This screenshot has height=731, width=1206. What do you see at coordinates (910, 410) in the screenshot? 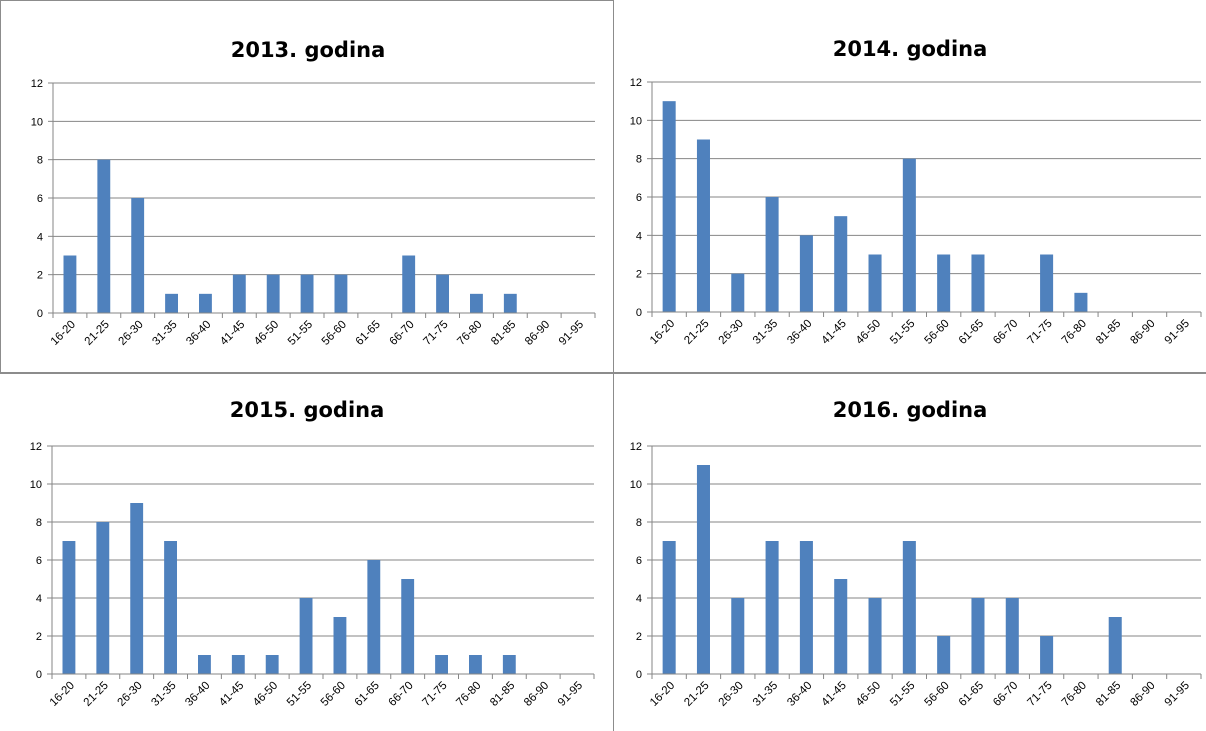
I see `chart-title: 2016. godina` at bounding box center [910, 410].